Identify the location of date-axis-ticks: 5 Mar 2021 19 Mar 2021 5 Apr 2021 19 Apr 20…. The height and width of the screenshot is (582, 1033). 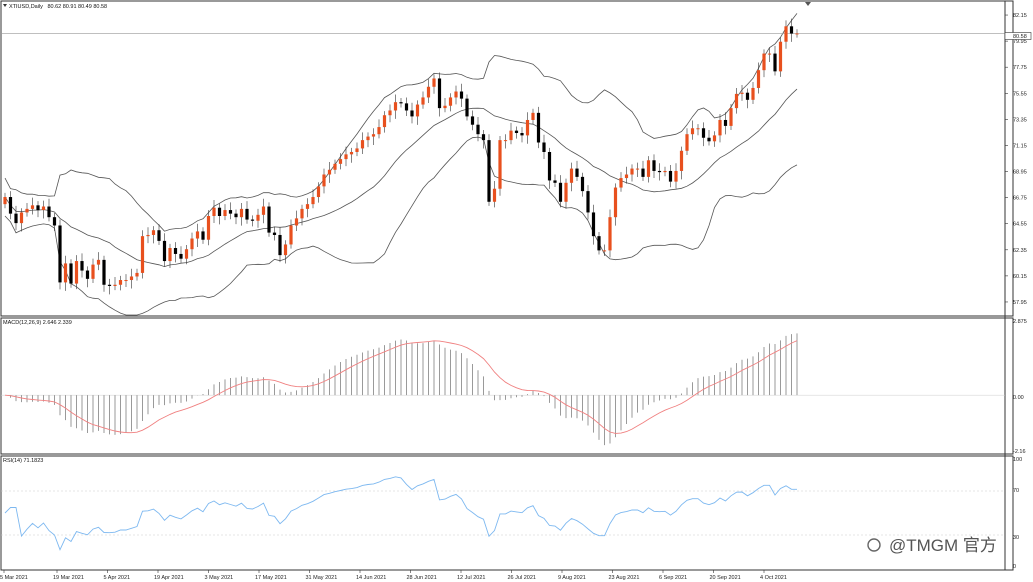
(393, 575).